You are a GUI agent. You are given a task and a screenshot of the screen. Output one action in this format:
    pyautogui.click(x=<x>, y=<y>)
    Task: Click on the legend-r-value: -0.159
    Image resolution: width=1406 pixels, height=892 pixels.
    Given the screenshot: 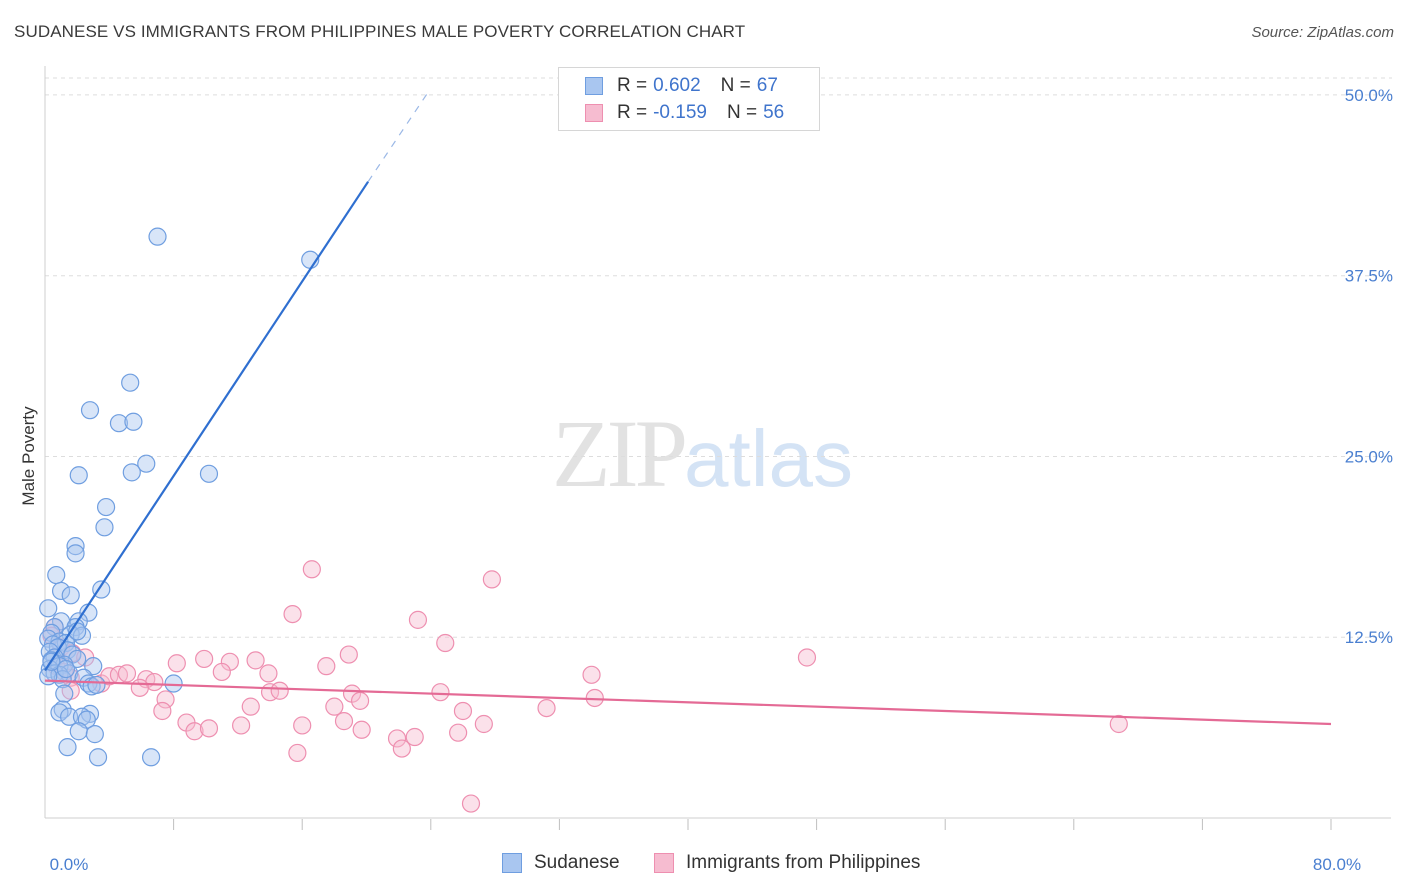 What is the action you would take?
    pyautogui.click(x=680, y=112)
    